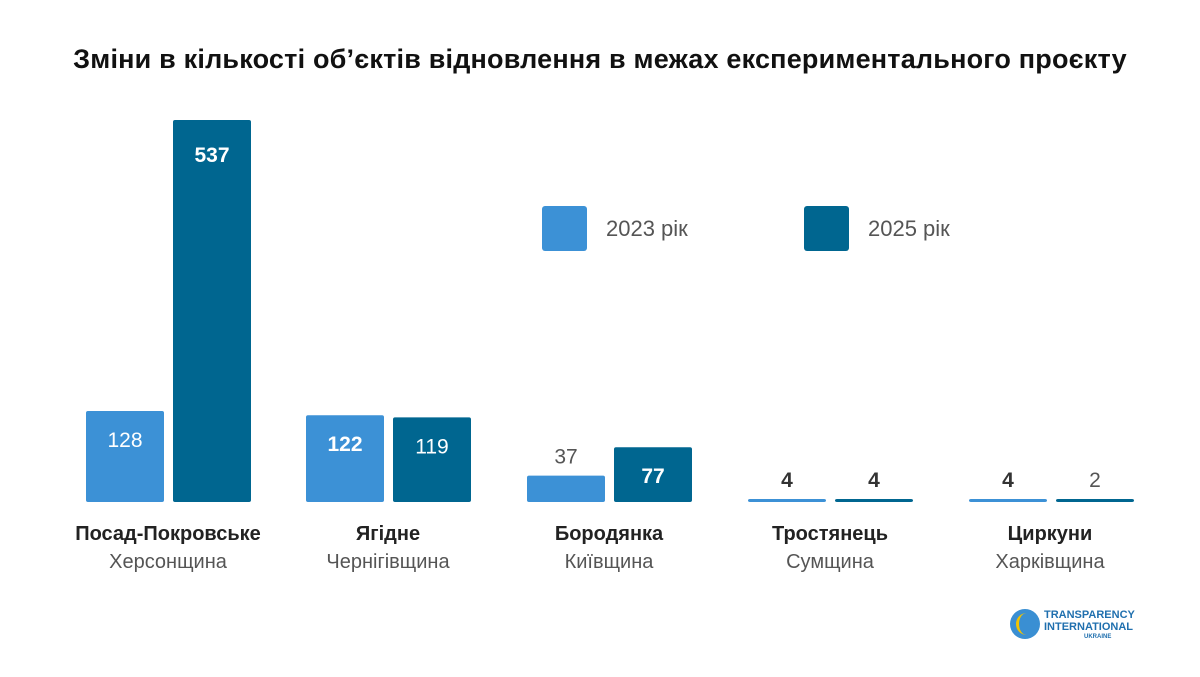 This screenshot has width=1200, height=677. Describe the element at coordinates (1095, 500) in the screenshot. I see `bar-2025-рік-4` at that location.